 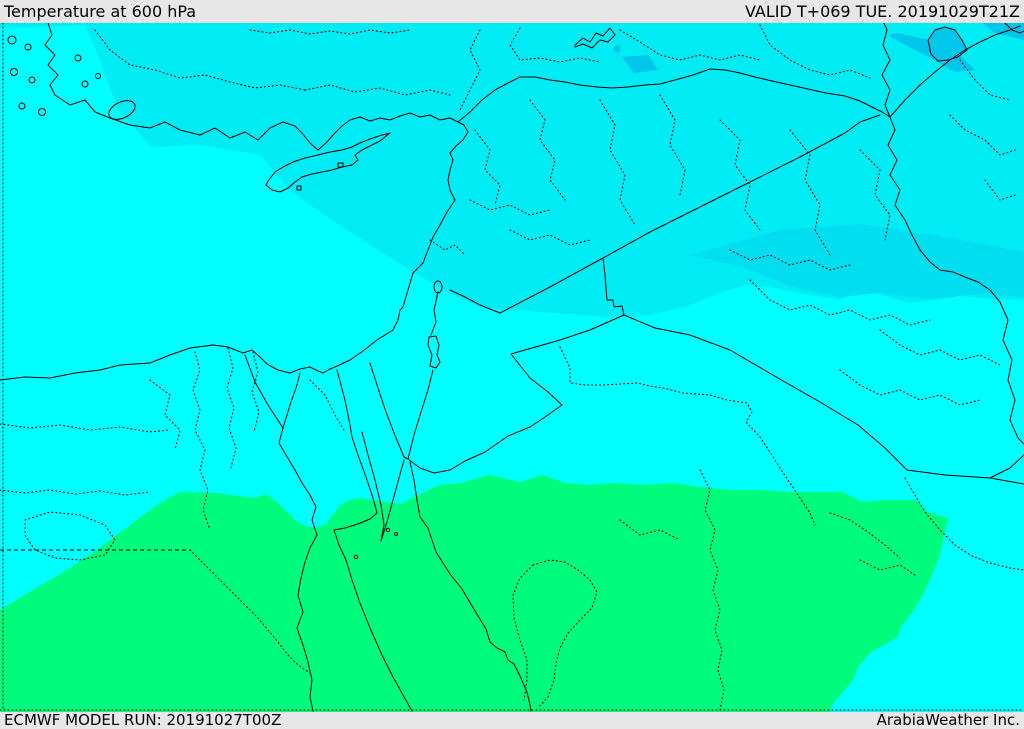 What do you see at coordinates (344, 403) in the screenshot?
I see `suez-canal` at bounding box center [344, 403].